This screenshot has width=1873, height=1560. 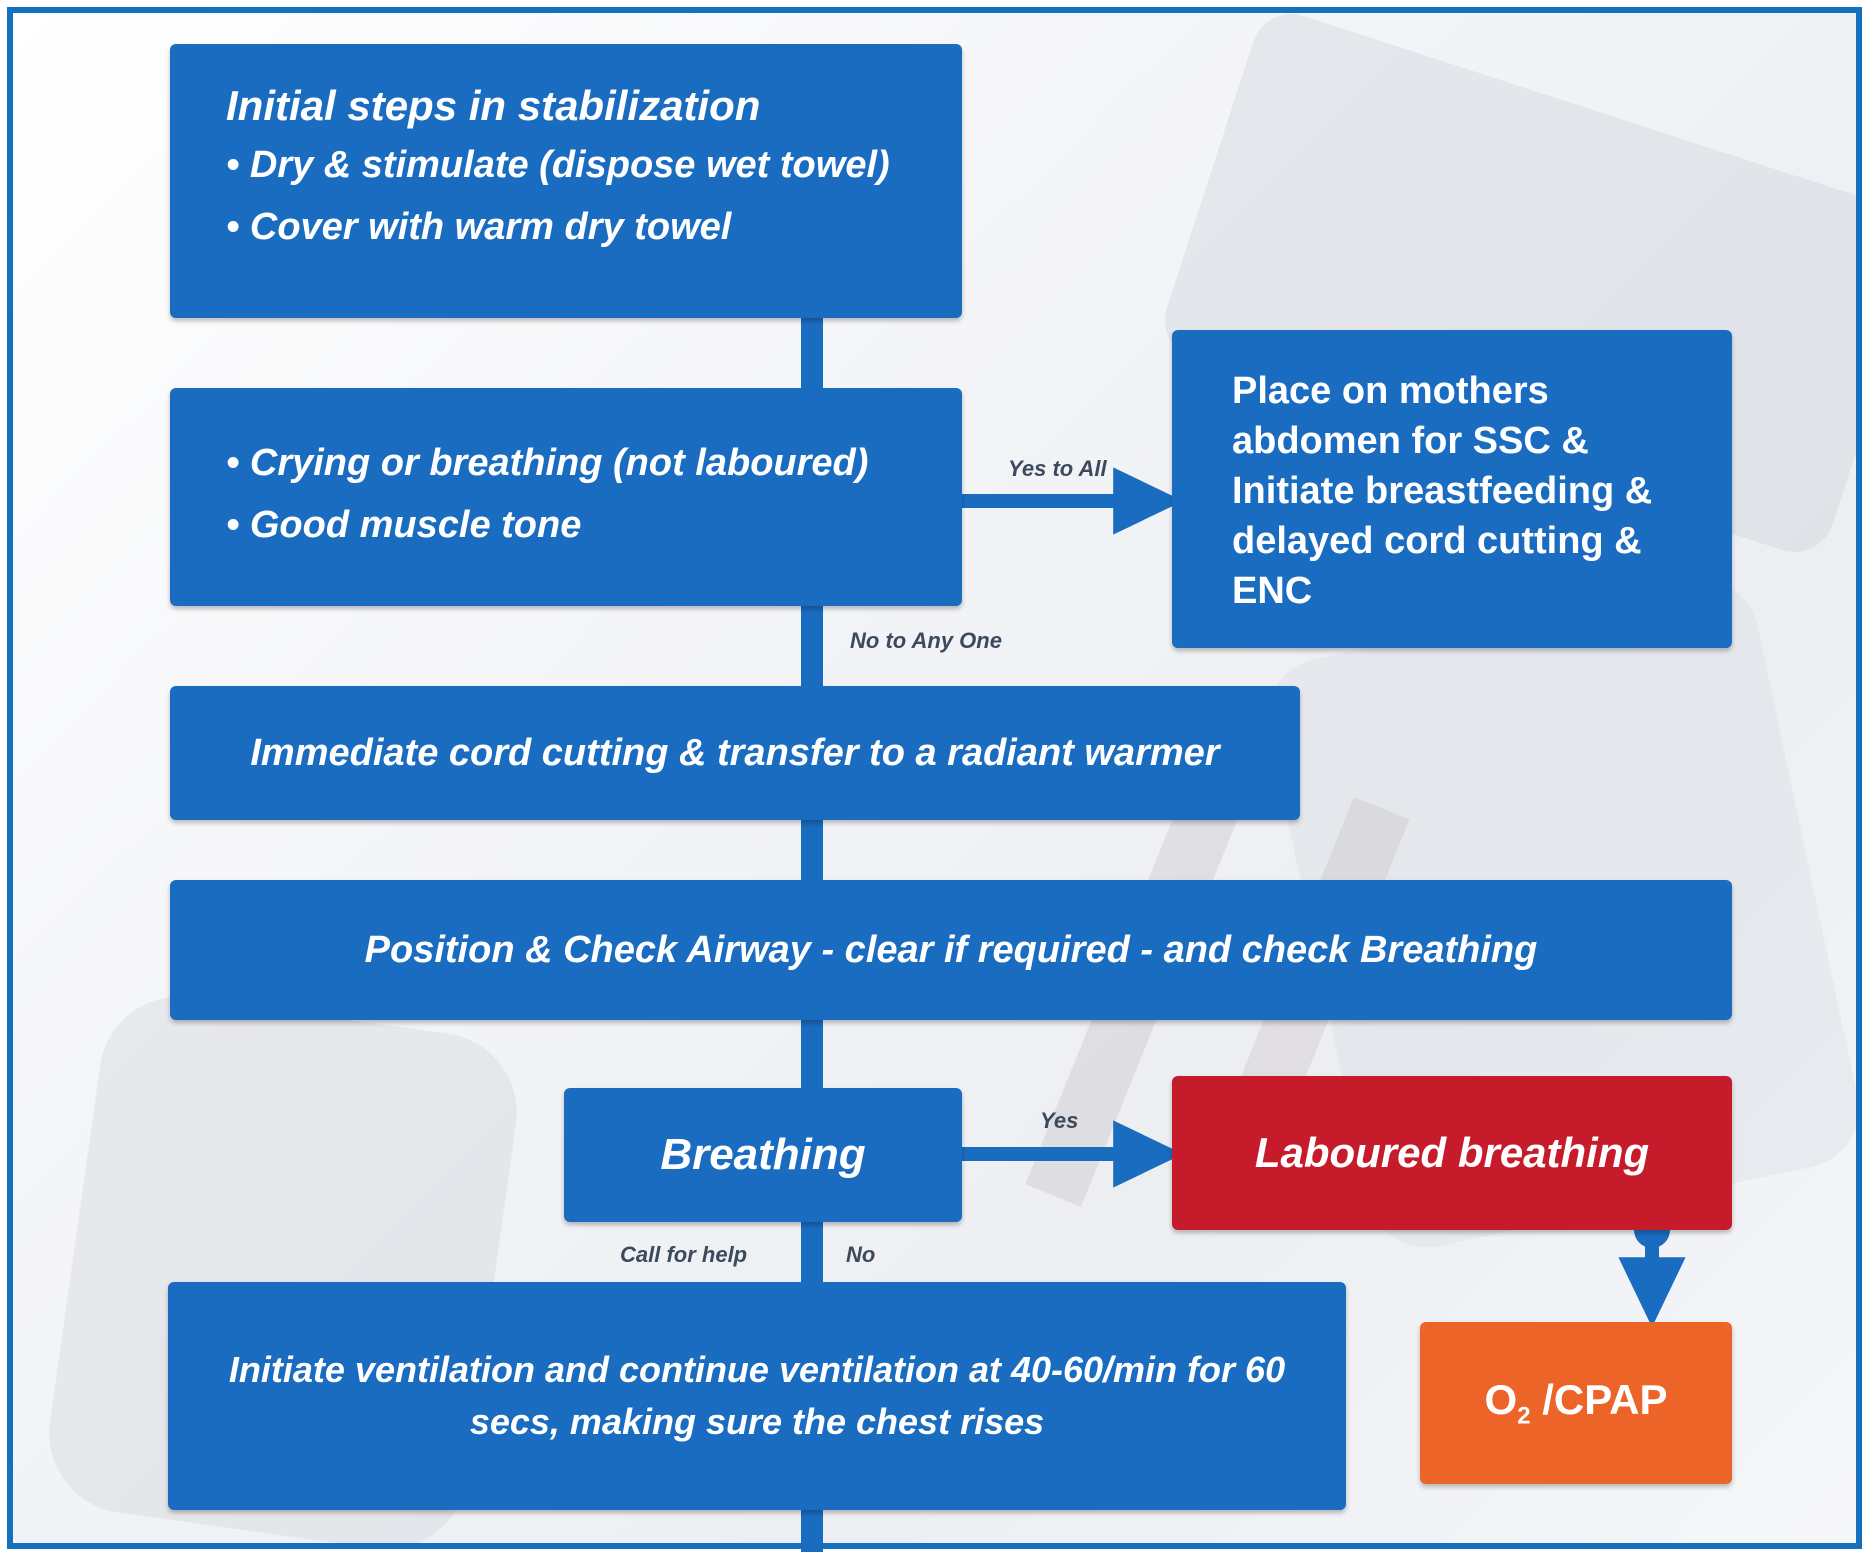 What do you see at coordinates (1410, 441) in the screenshot?
I see `mothers-abdomen-line: abdomen for SSC &` at bounding box center [1410, 441].